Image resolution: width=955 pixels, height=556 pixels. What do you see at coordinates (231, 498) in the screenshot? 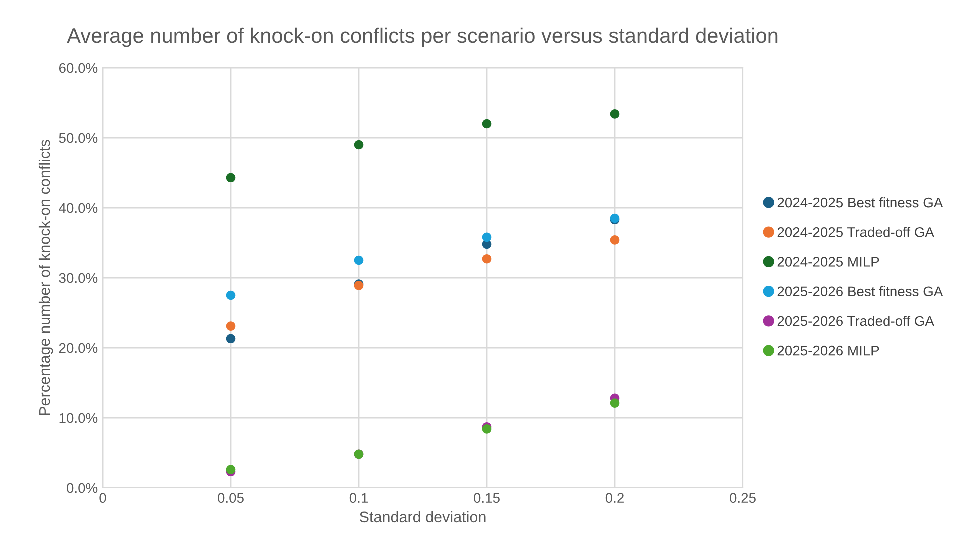
I see `x-tick-label: 0.05` at bounding box center [231, 498].